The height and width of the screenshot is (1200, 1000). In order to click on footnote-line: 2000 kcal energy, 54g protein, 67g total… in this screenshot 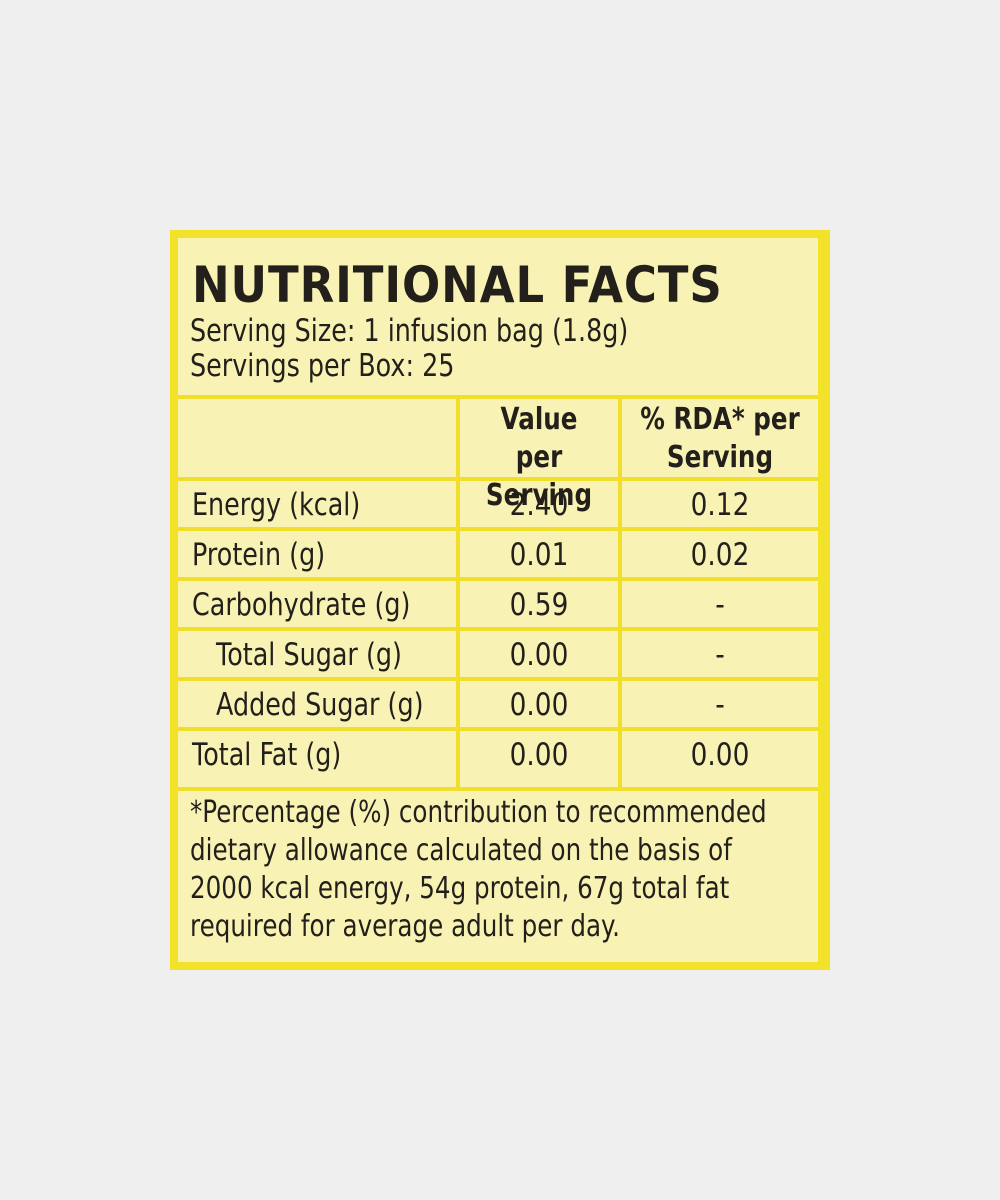, I will do `click(460, 888)`.